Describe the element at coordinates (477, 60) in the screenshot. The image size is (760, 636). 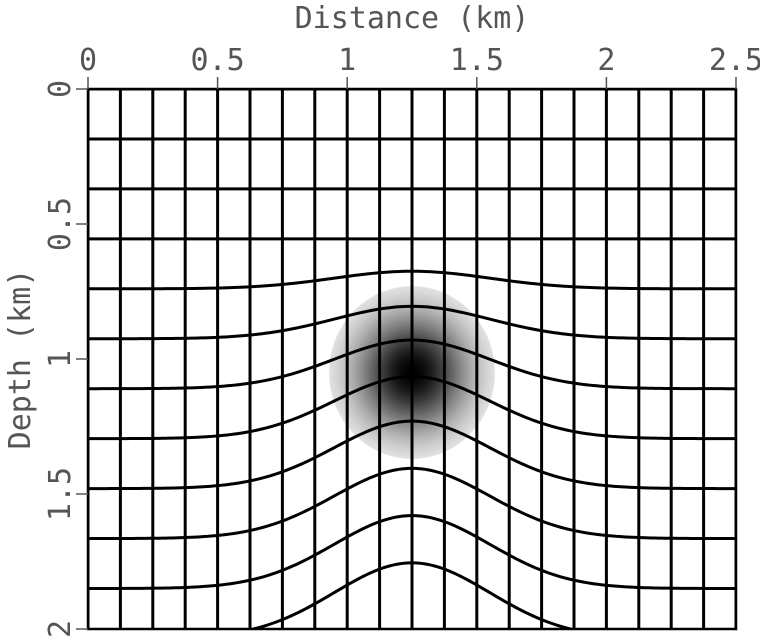
I see `x-tick-label: 1.5` at that location.